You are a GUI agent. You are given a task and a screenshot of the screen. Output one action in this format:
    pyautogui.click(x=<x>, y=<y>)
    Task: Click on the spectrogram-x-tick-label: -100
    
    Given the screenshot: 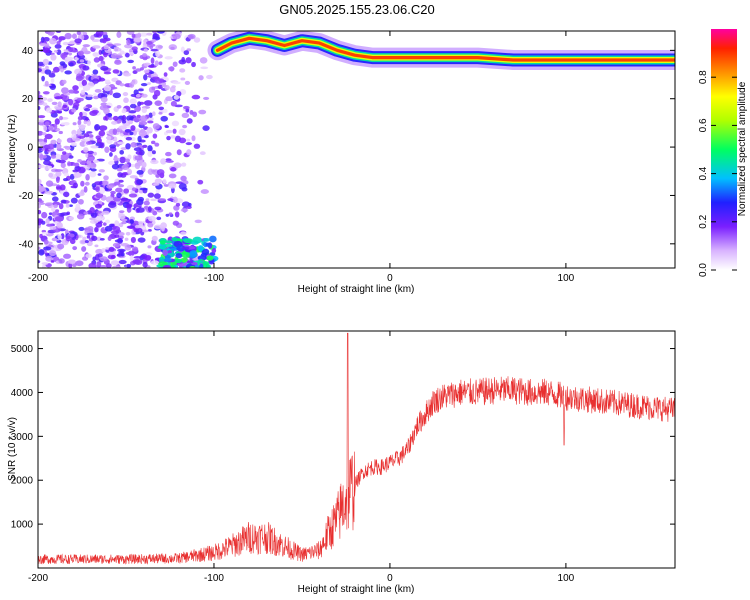 What is the action you would take?
    pyautogui.click(x=214, y=278)
    